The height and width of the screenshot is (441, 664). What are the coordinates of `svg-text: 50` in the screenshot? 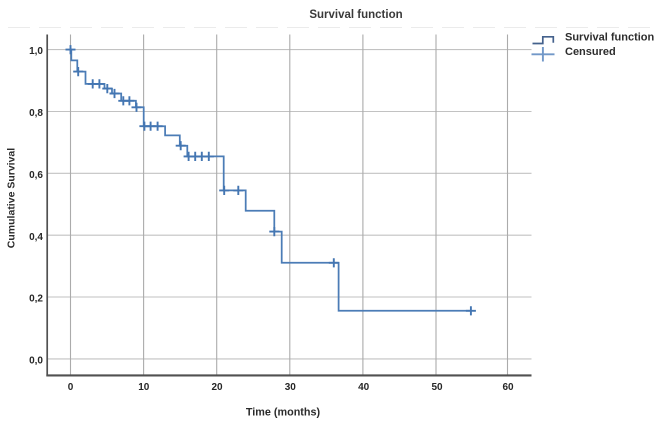 It's located at (437, 387).